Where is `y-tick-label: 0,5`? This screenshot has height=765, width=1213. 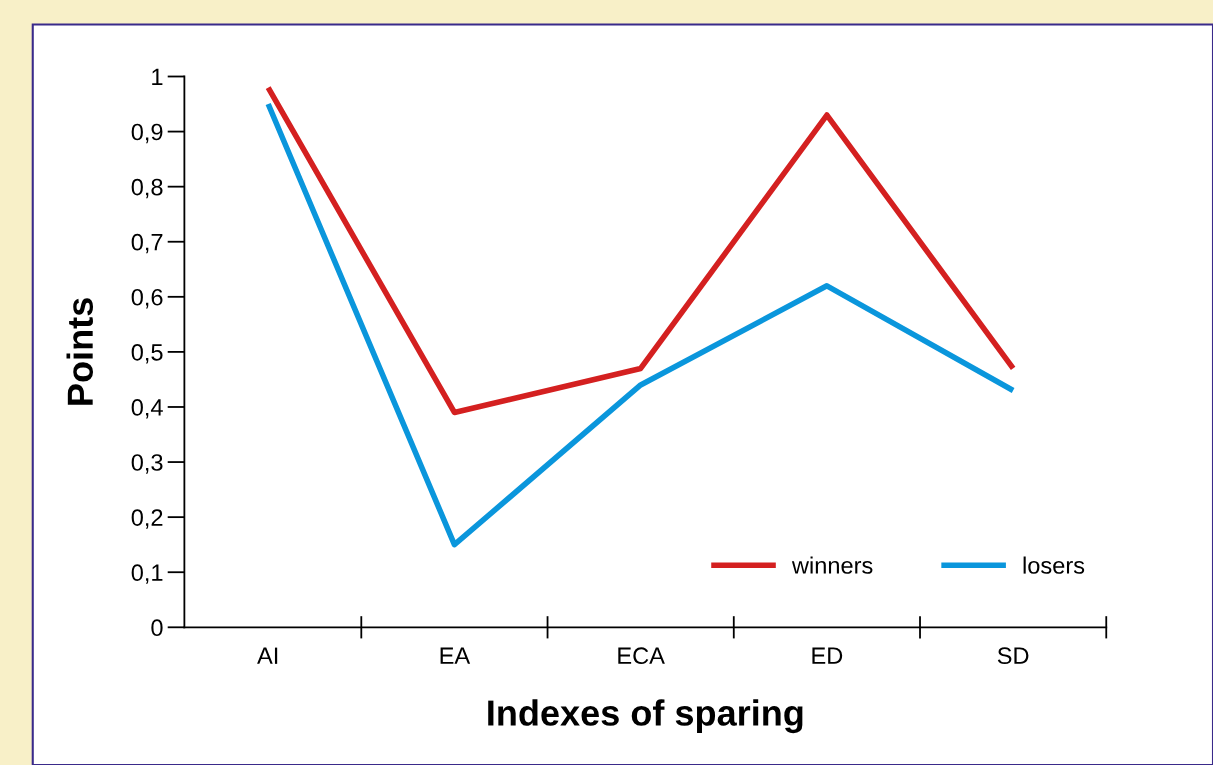 y-tick-label: 0,5 is located at coordinates (147, 353).